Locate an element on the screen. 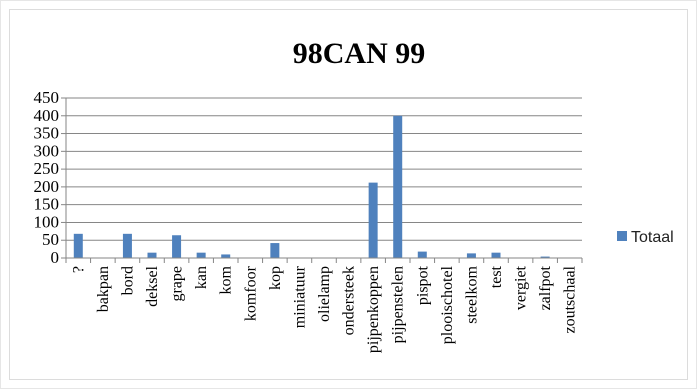 The height and width of the screenshot is (389, 697). bar-deksel is located at coordinates (152, 255).